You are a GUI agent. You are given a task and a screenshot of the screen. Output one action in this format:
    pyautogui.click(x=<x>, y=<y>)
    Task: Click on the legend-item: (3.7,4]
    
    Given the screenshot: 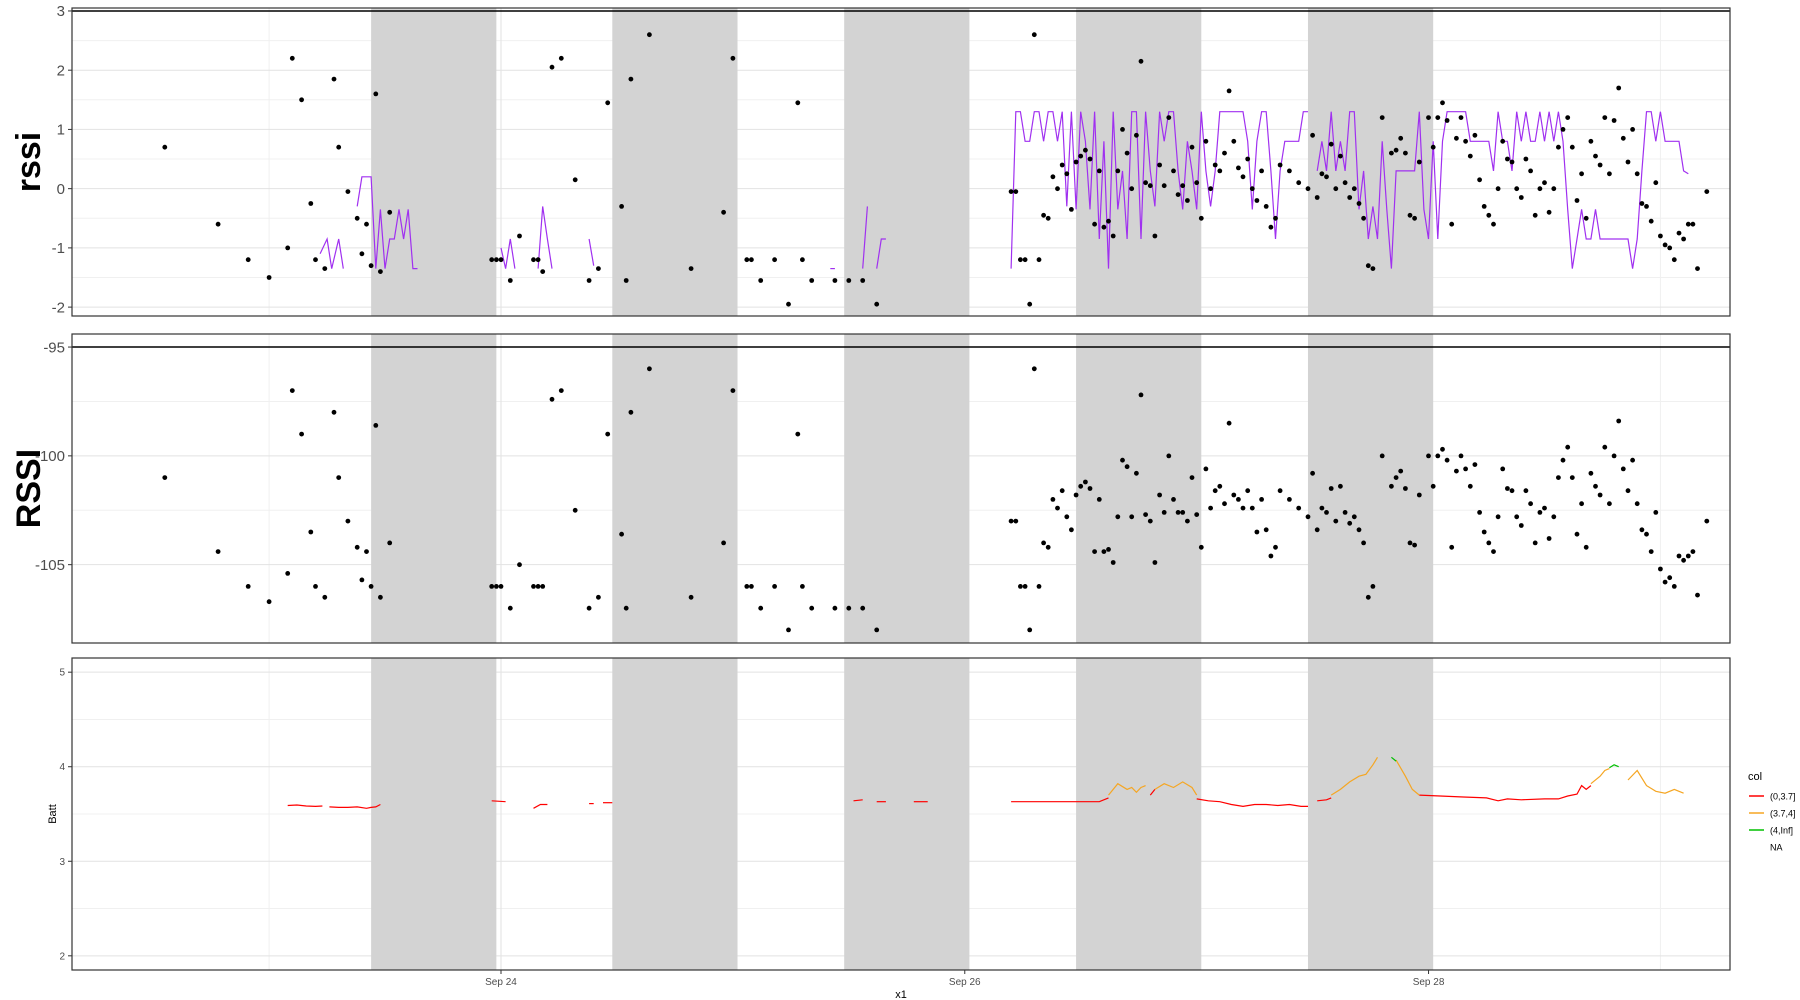 What is the action you would take?
    pyautogui.click(x=1772, y=814)
    